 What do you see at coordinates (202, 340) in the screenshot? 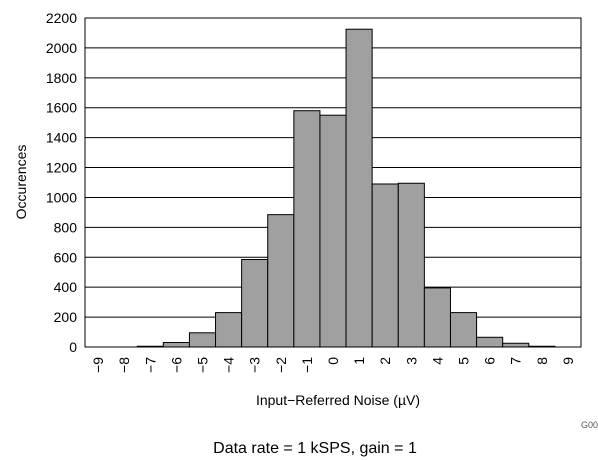
I see `bar--5` at bounding box center [202, 340].